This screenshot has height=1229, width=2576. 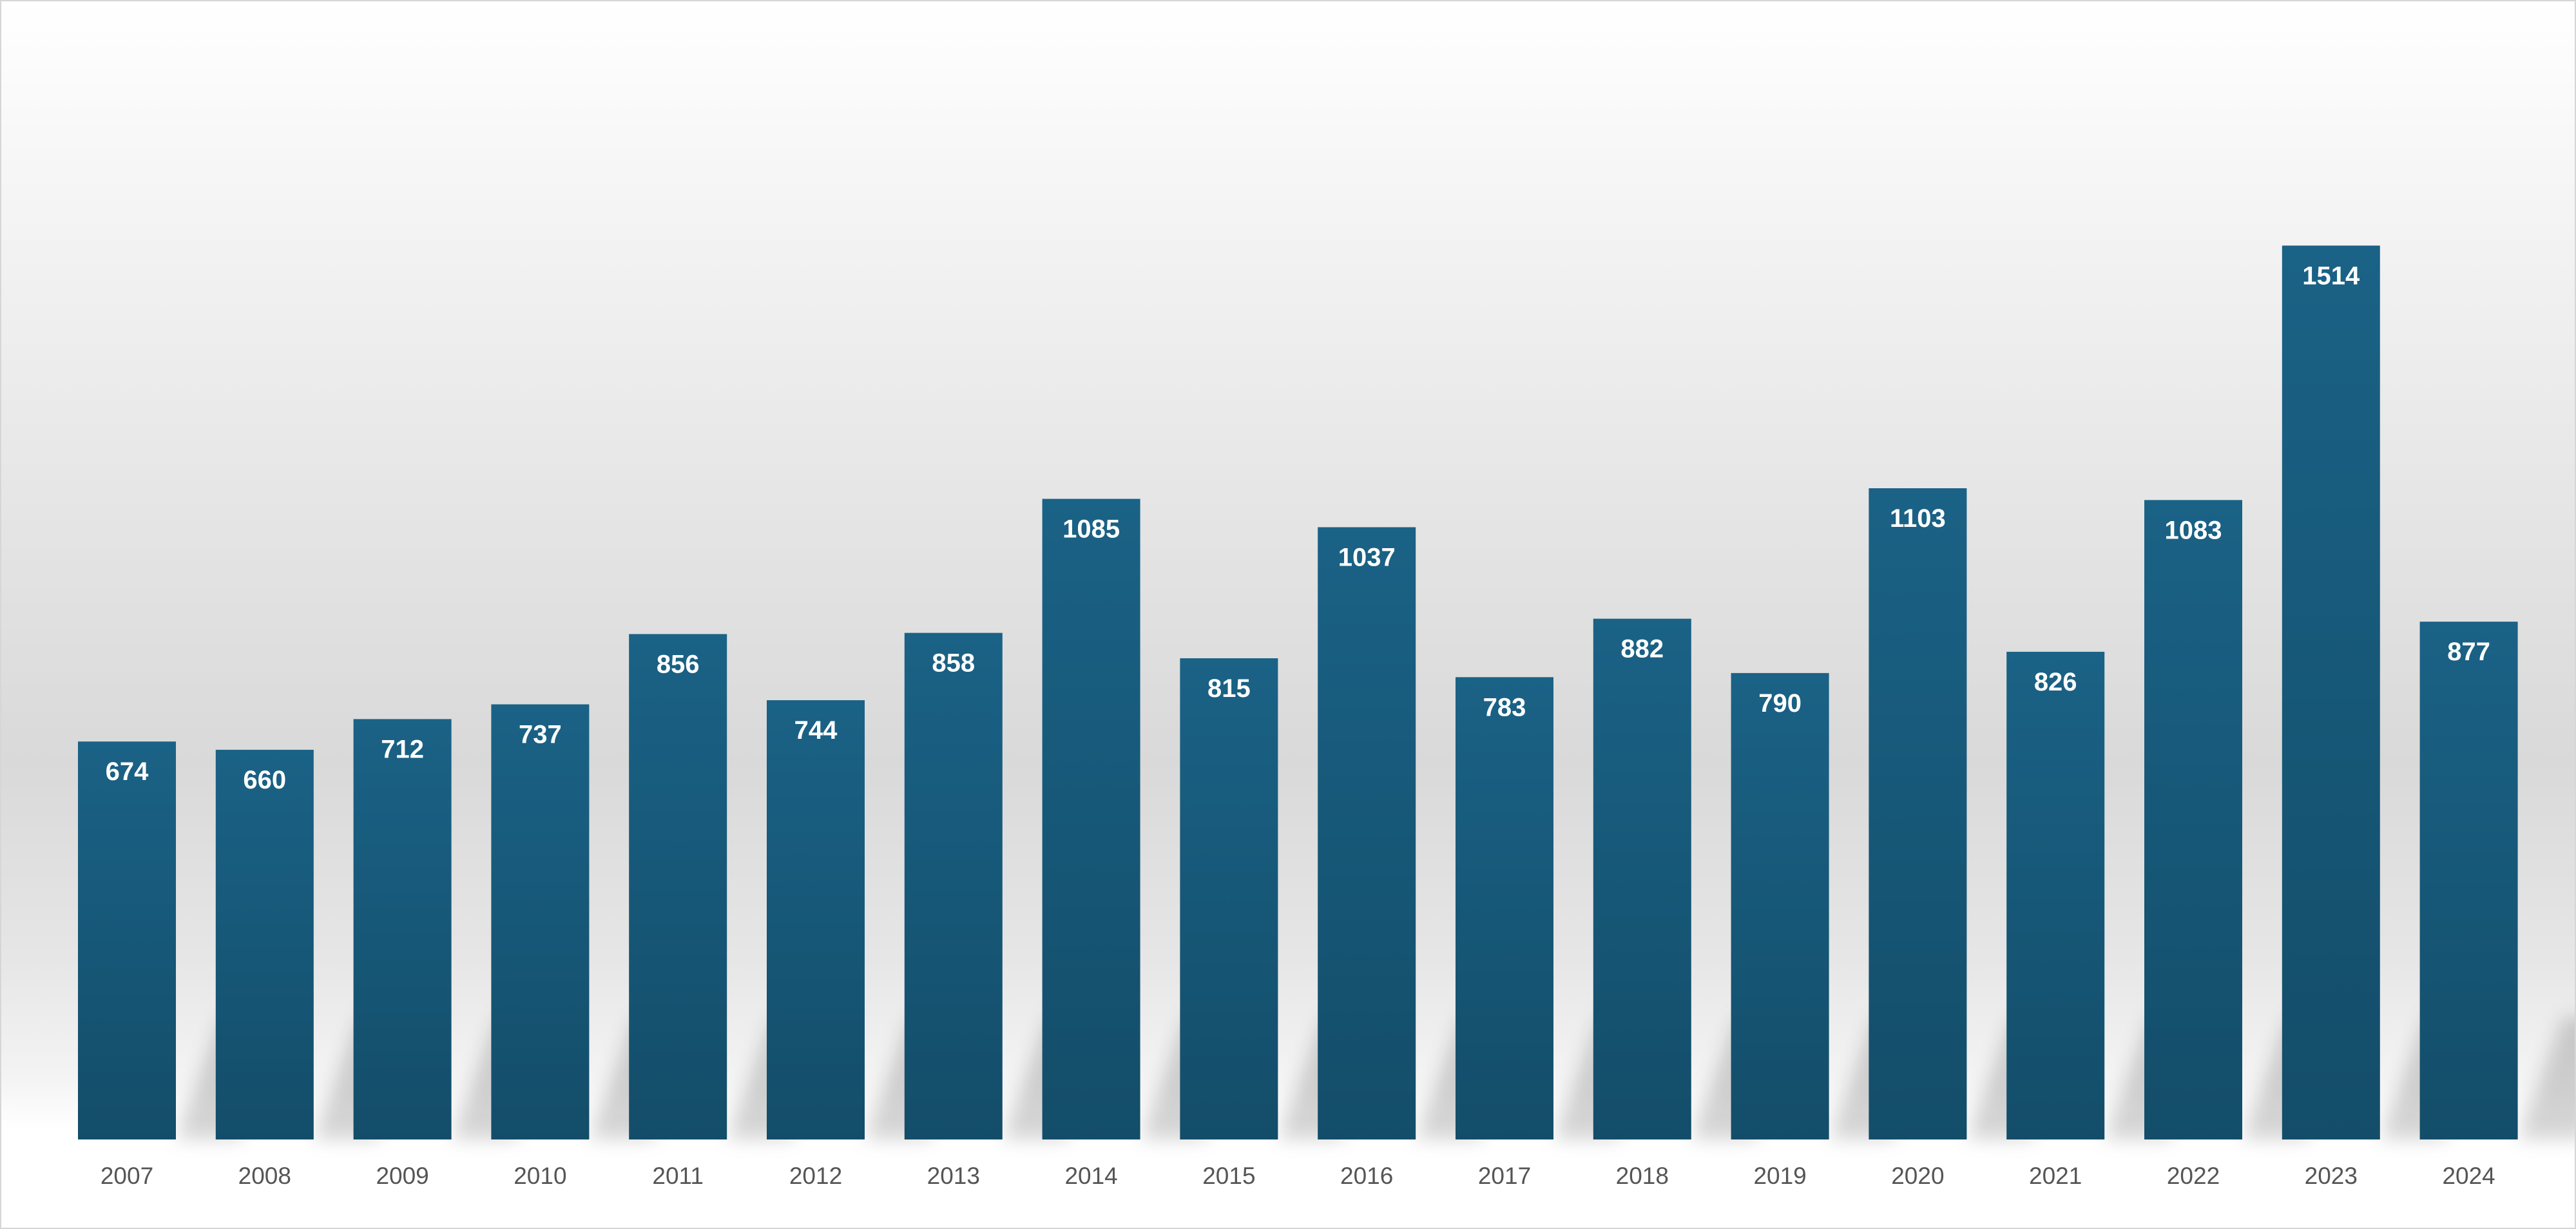 What do you see at coordinates (1918, 518) in the screenshot?
I see `data-label-2020: 1103` at bounding box center [1918, 518].